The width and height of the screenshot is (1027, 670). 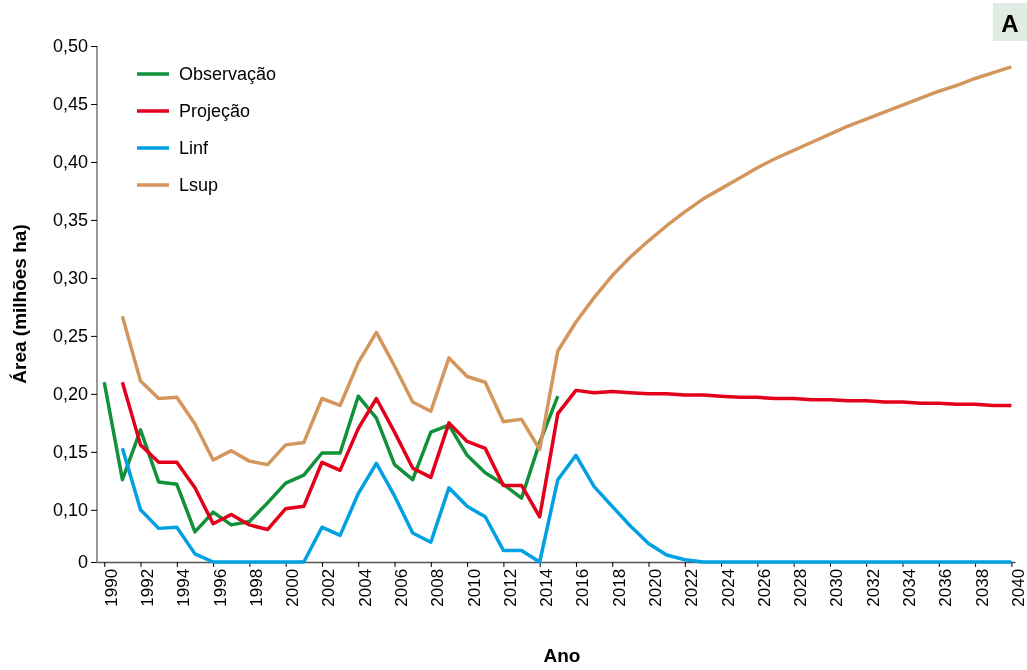 What do you see at coordinates (946, 587) in the screenshot?
I see `x-tick-label: 2036` at bounding box center [946, 587].